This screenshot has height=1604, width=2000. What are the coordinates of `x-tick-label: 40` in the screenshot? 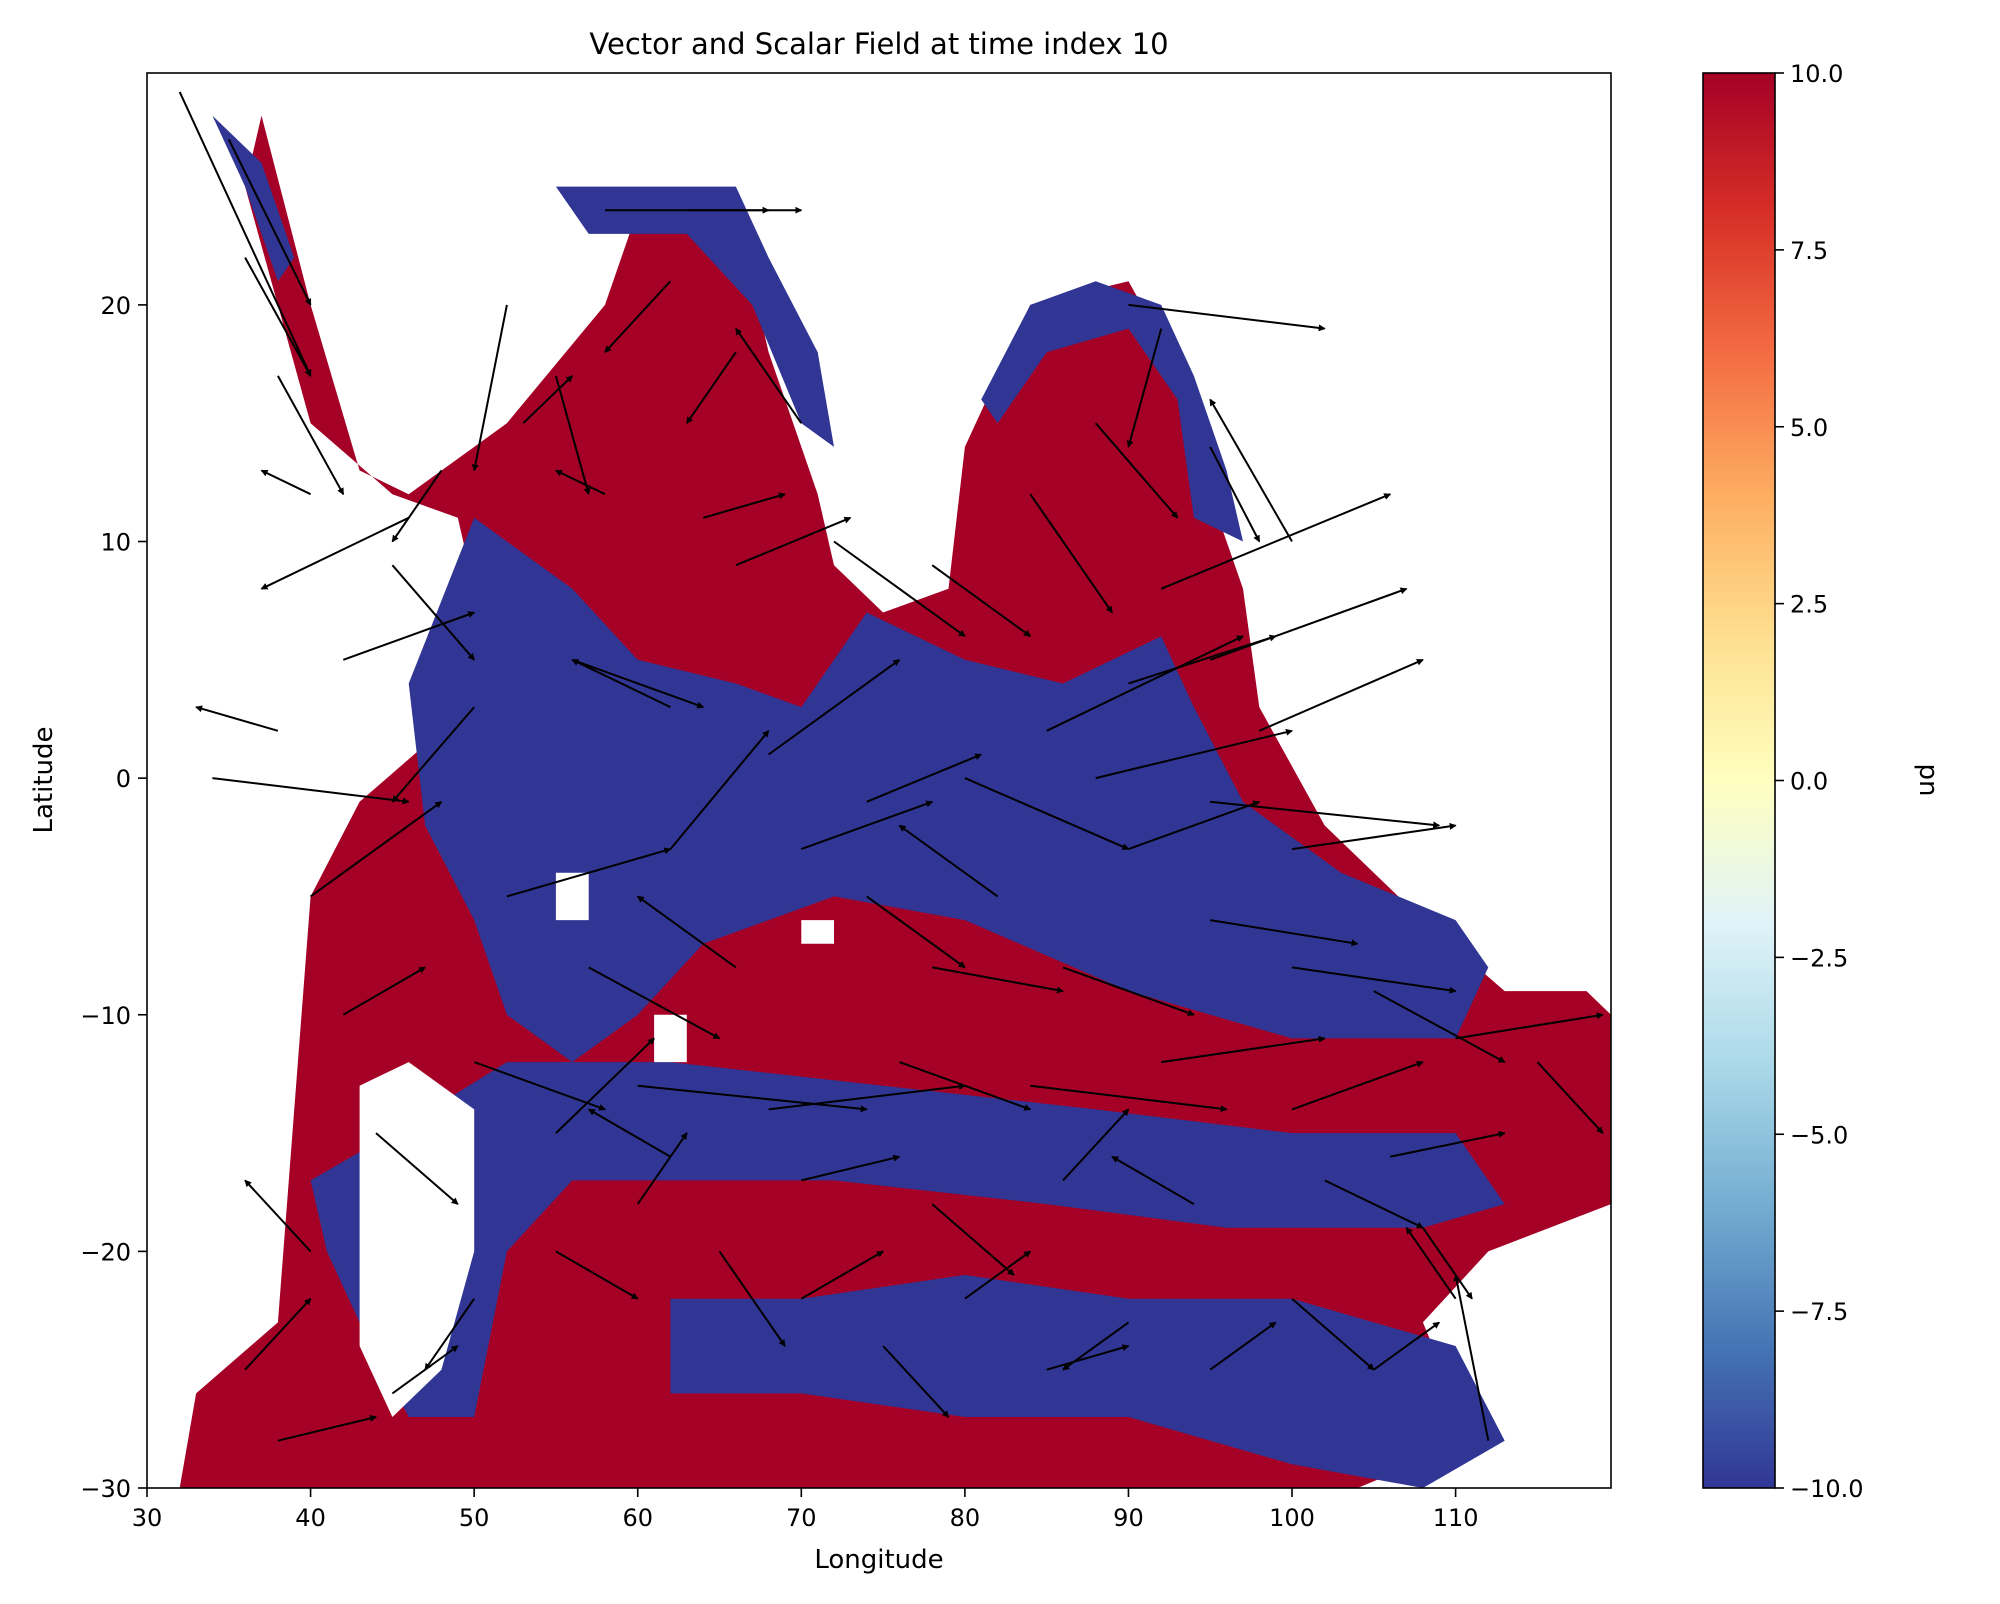 It's located at (310, 1518).